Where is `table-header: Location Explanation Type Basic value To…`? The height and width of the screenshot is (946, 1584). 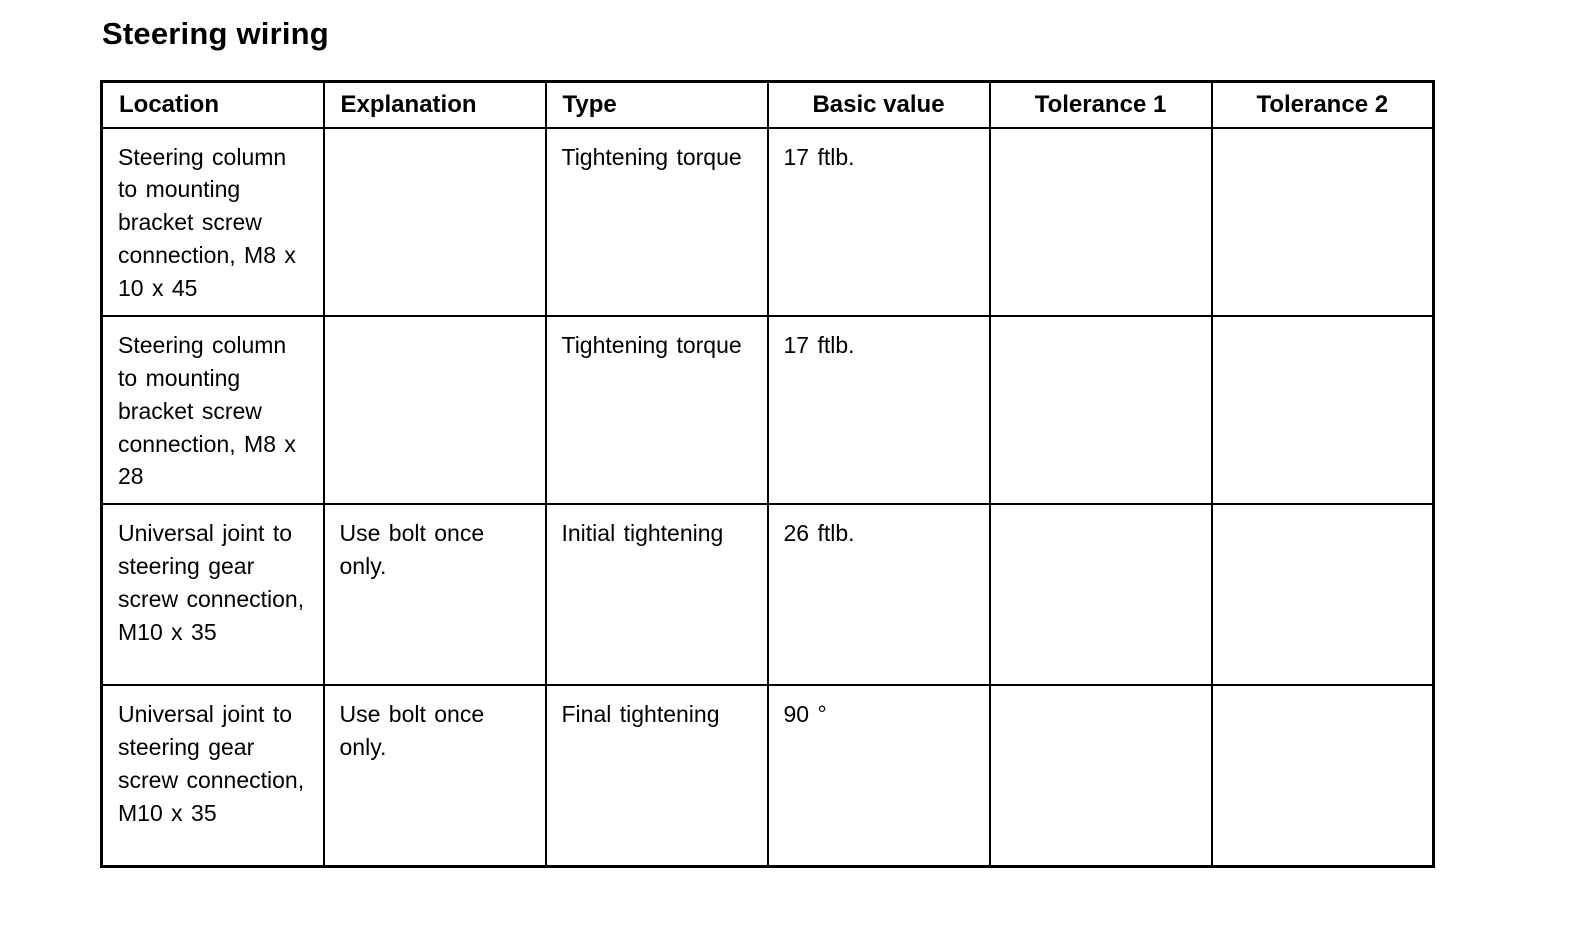 table-header: Location Explanation Type Basic value To… is located at coordinates (767, 104).